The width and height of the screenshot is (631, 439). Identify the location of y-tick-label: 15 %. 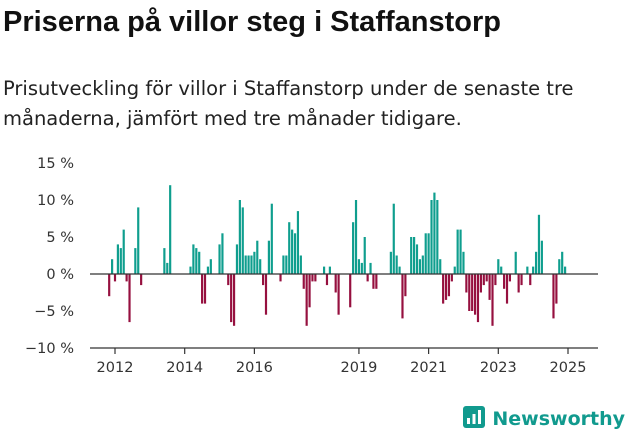
(55, 164).